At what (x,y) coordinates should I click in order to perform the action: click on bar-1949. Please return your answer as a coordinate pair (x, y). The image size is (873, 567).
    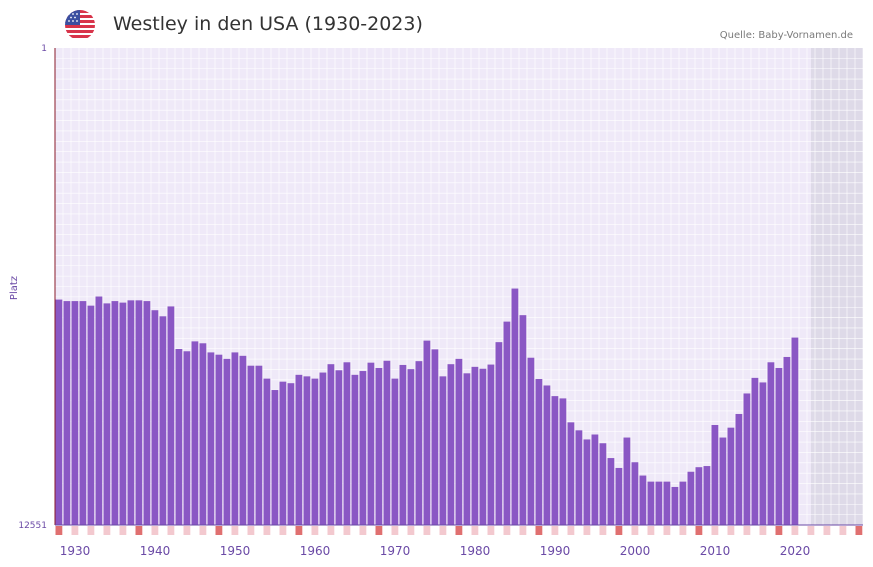
    Looking at the image, I should click on (227, 441).